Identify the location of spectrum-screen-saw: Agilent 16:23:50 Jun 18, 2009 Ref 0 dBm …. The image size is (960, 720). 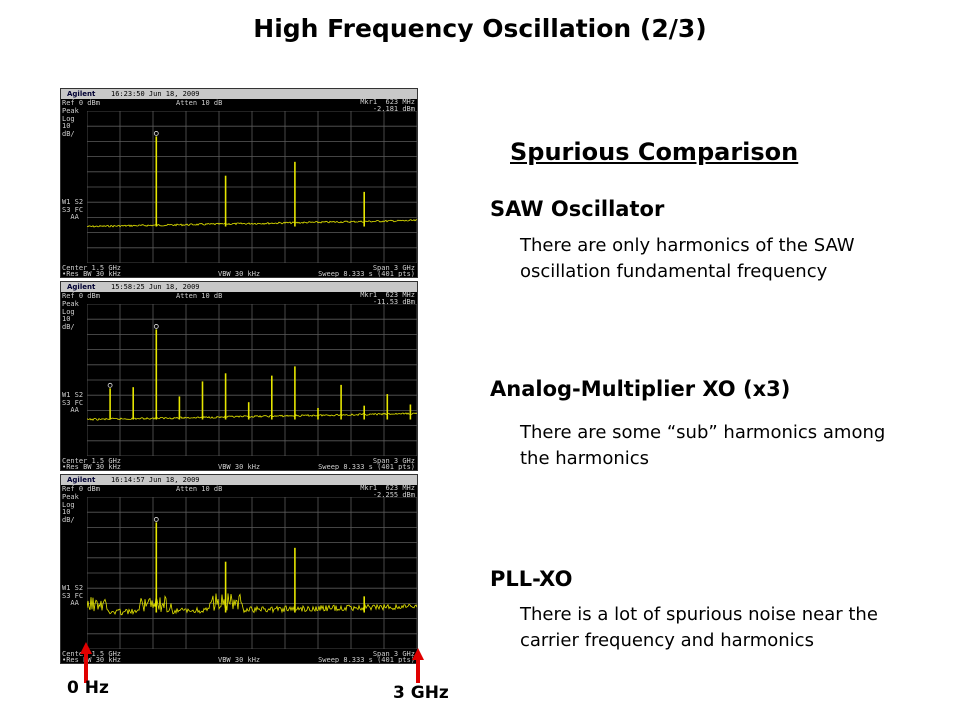
(239, 183).